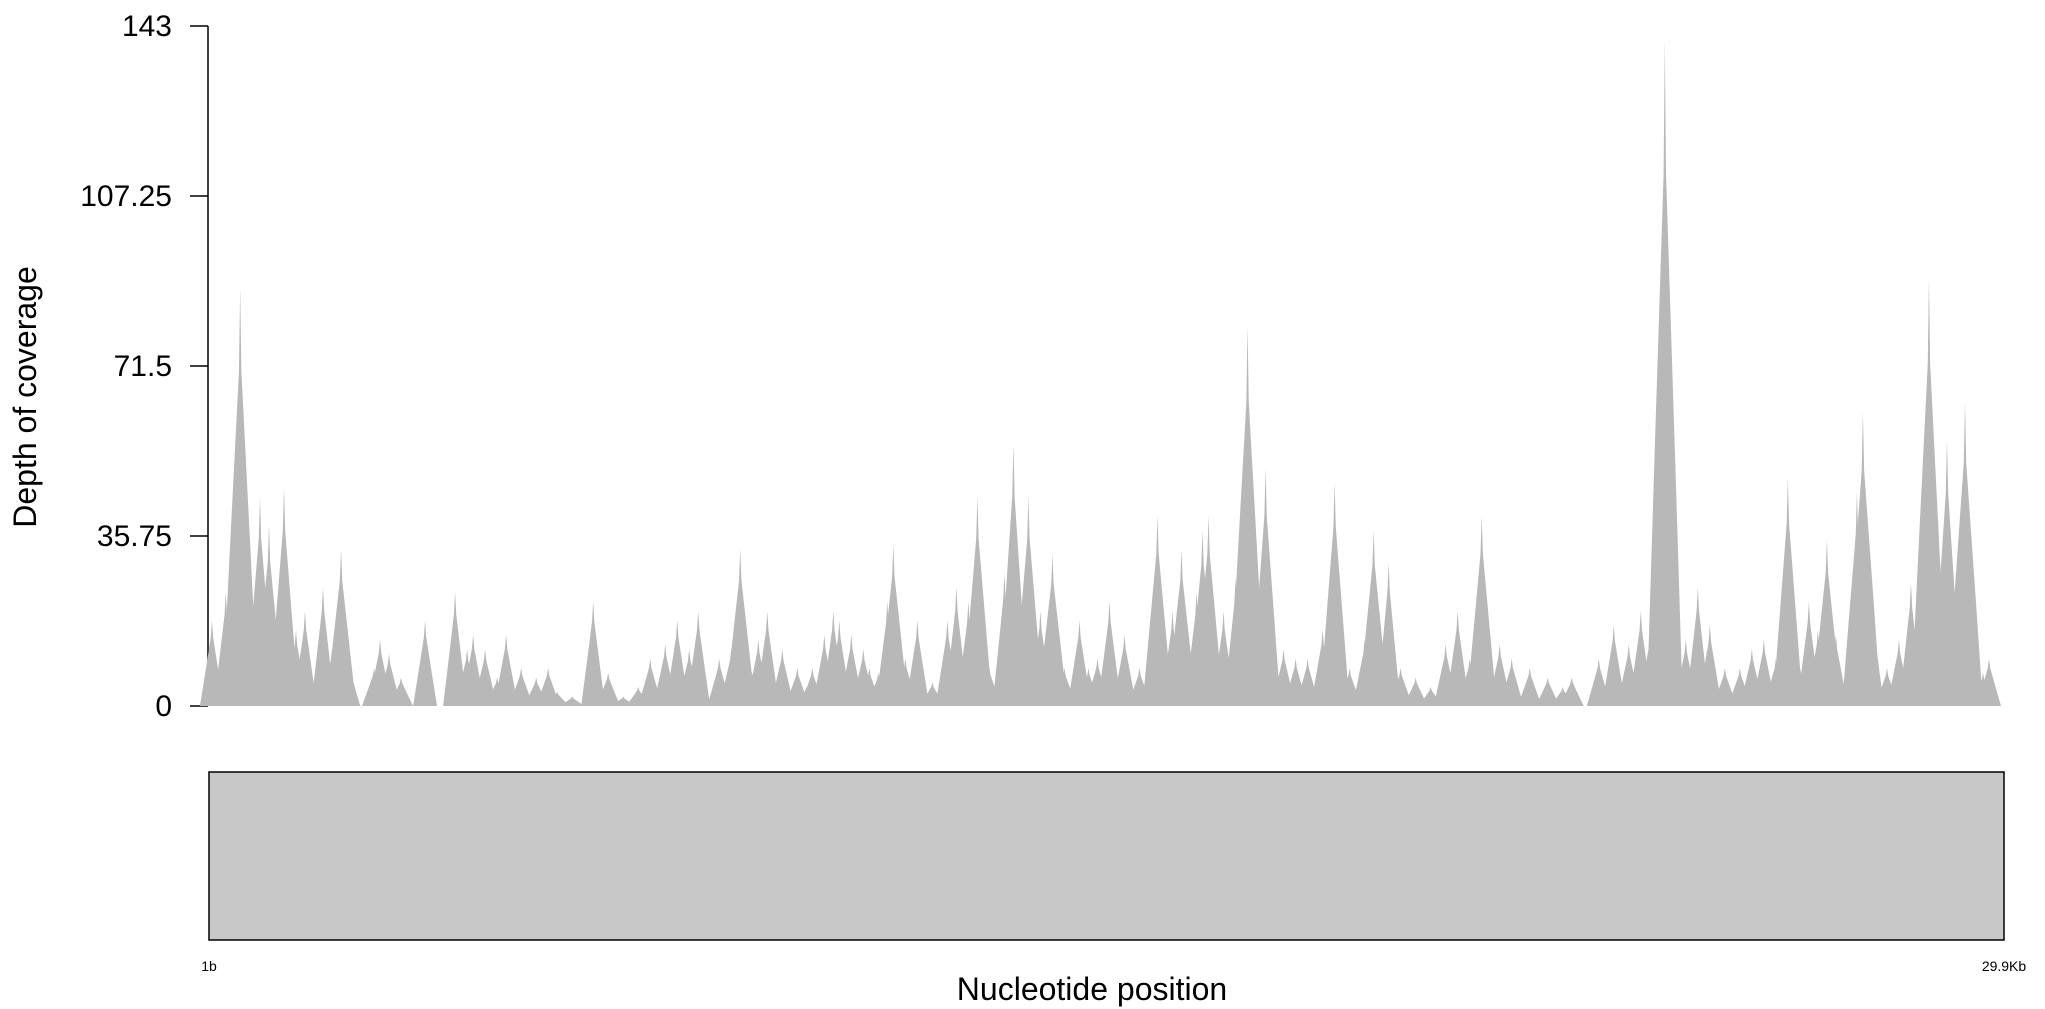 Image resolution: width=2045 pixels, height=1009 pixels. Describe the element at coordinates (209, 966) in the screenshot. I see `x-start-label: 1b` at that location.